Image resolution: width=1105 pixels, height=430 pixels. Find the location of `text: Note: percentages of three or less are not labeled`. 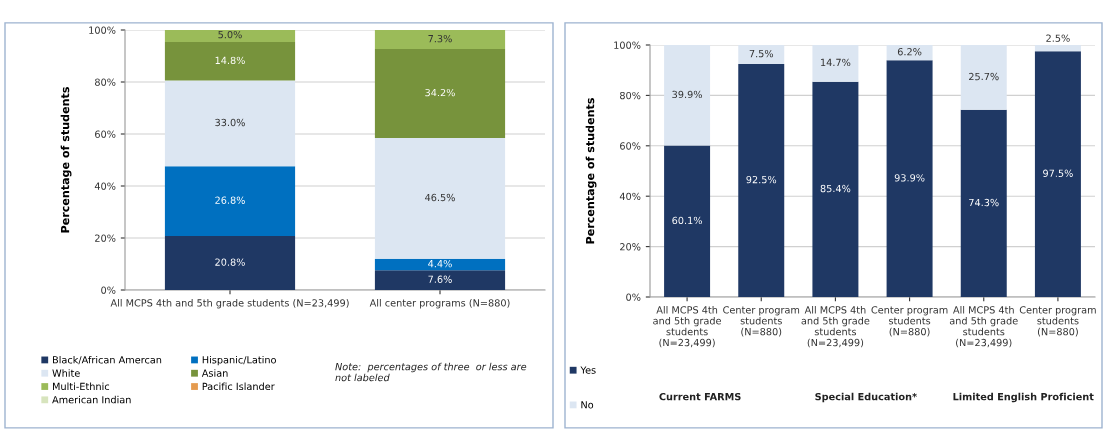

text: Note: percentages of three or less are not labeled is located at coordinates (431, 372).